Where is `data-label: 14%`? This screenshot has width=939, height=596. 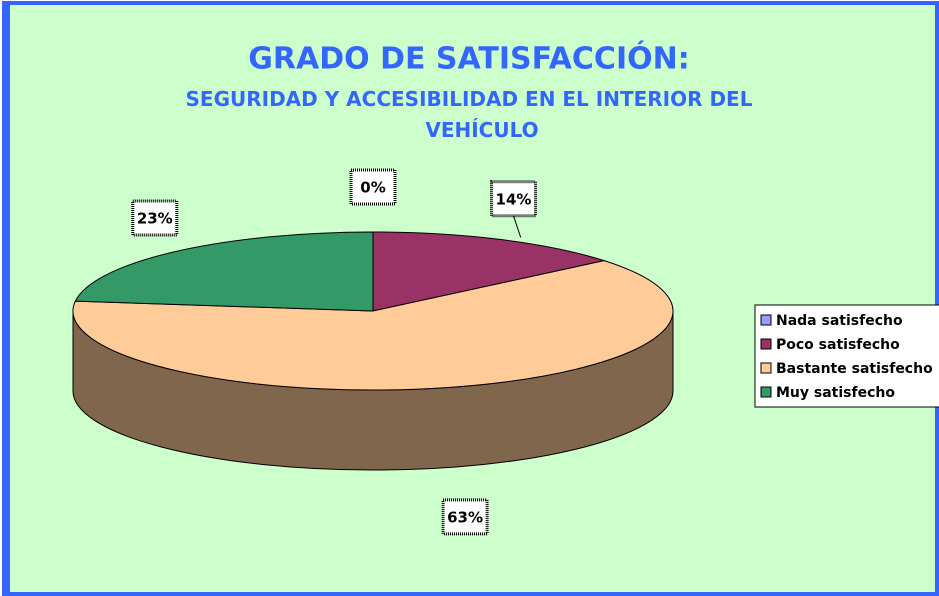 data-label: 14% is located at coordinates (514, 199).